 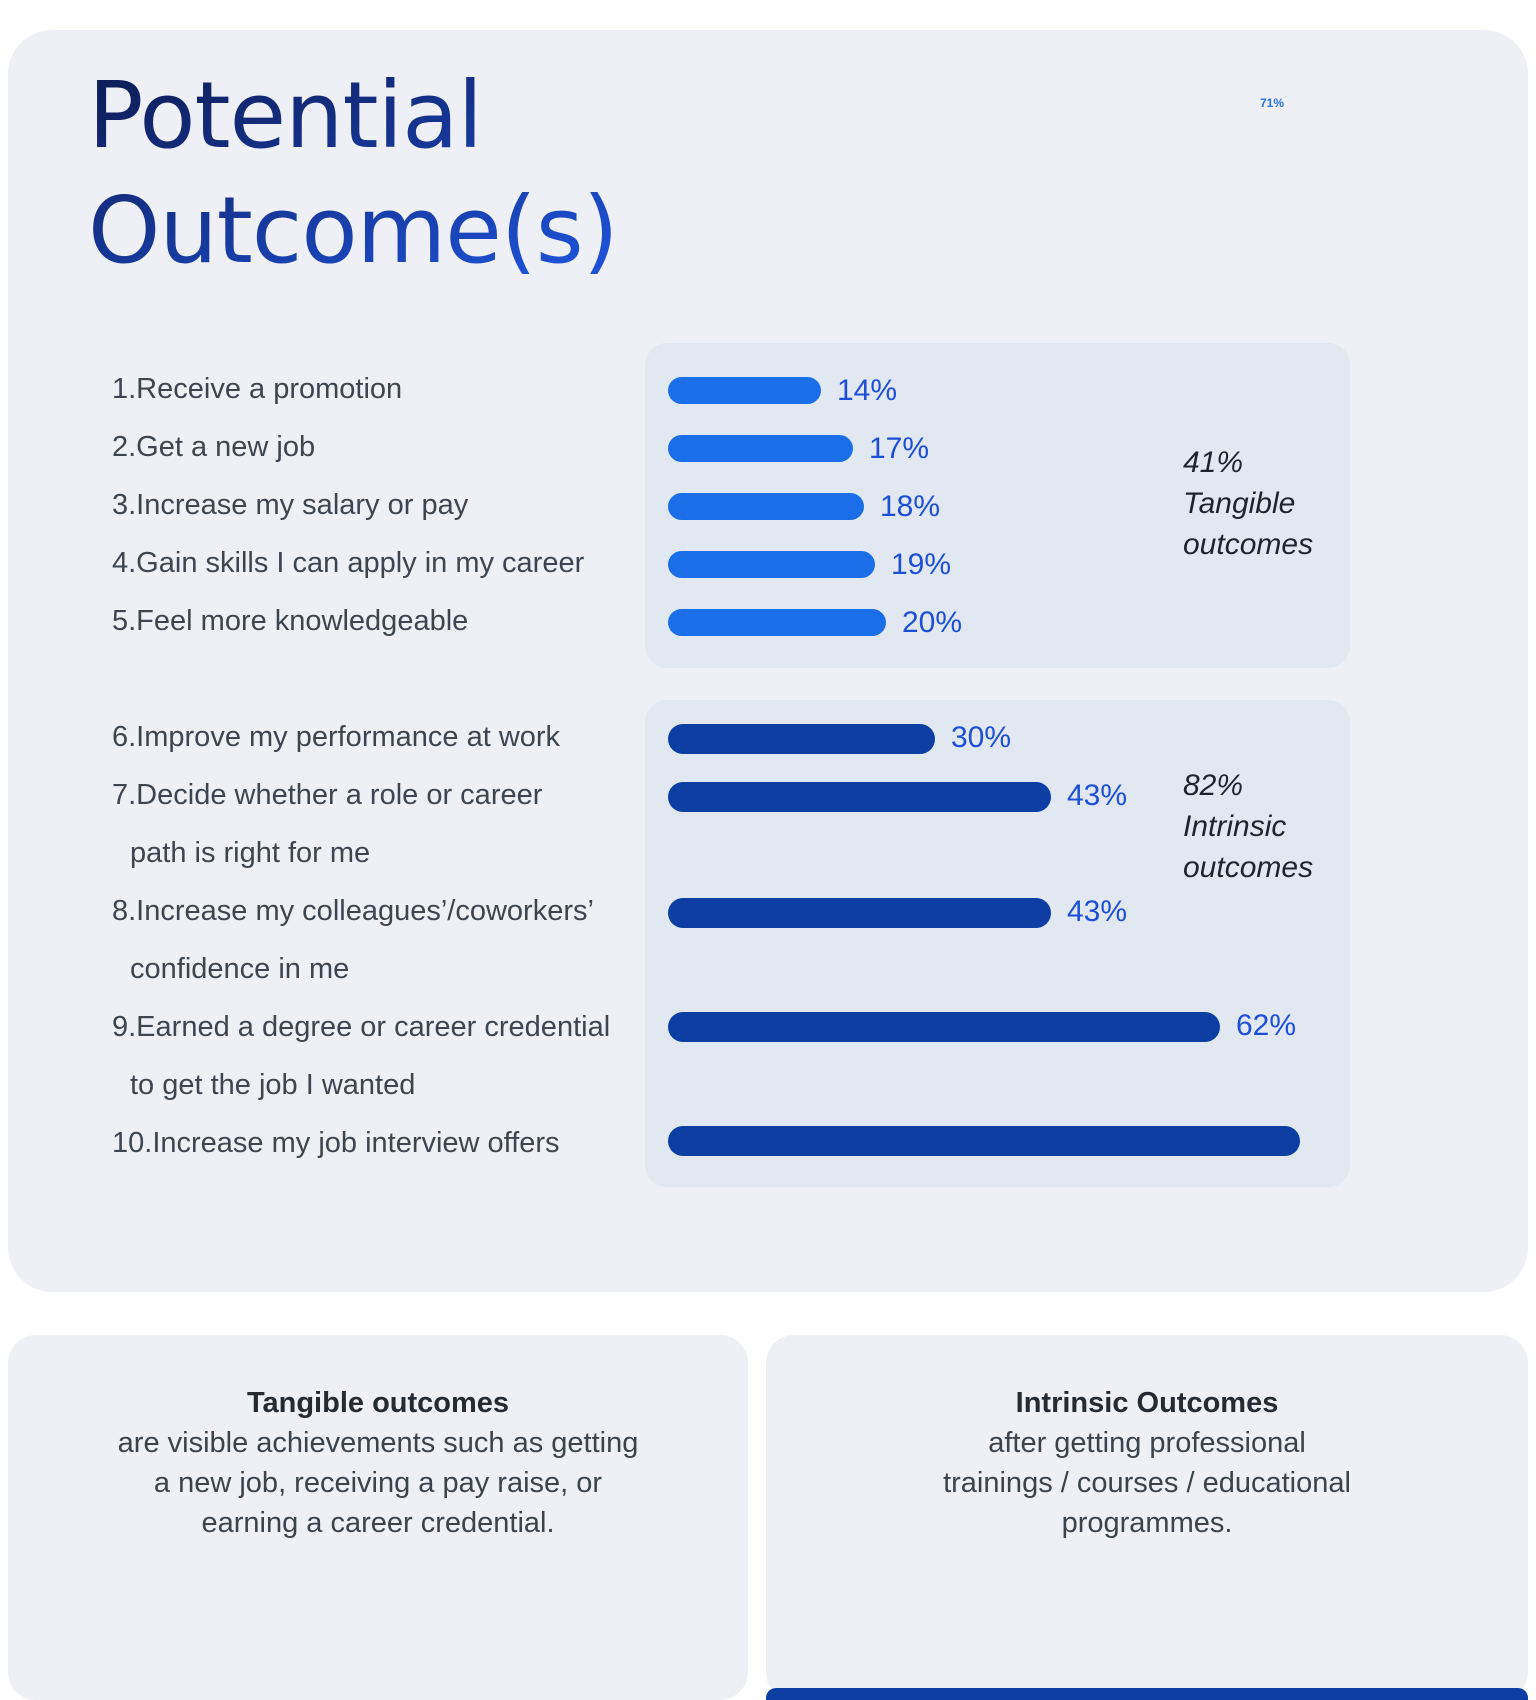 What do you see at coordinates (336, 737) in the screenshot?
I see `outcome-label: 6.Improve my performance at work` at bounding box center [336, 737].